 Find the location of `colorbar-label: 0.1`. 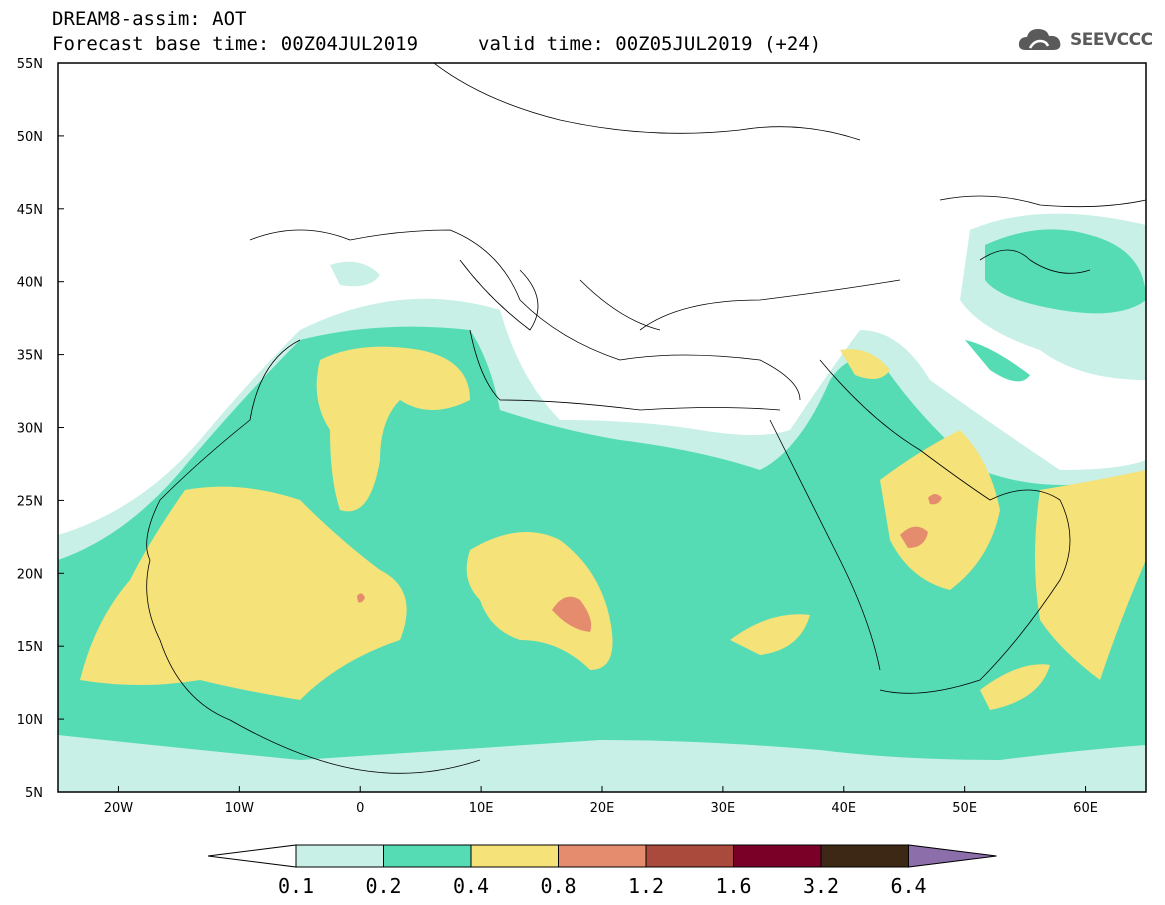

colorbar-label: 0.1 is located at coordinates (296, 886).